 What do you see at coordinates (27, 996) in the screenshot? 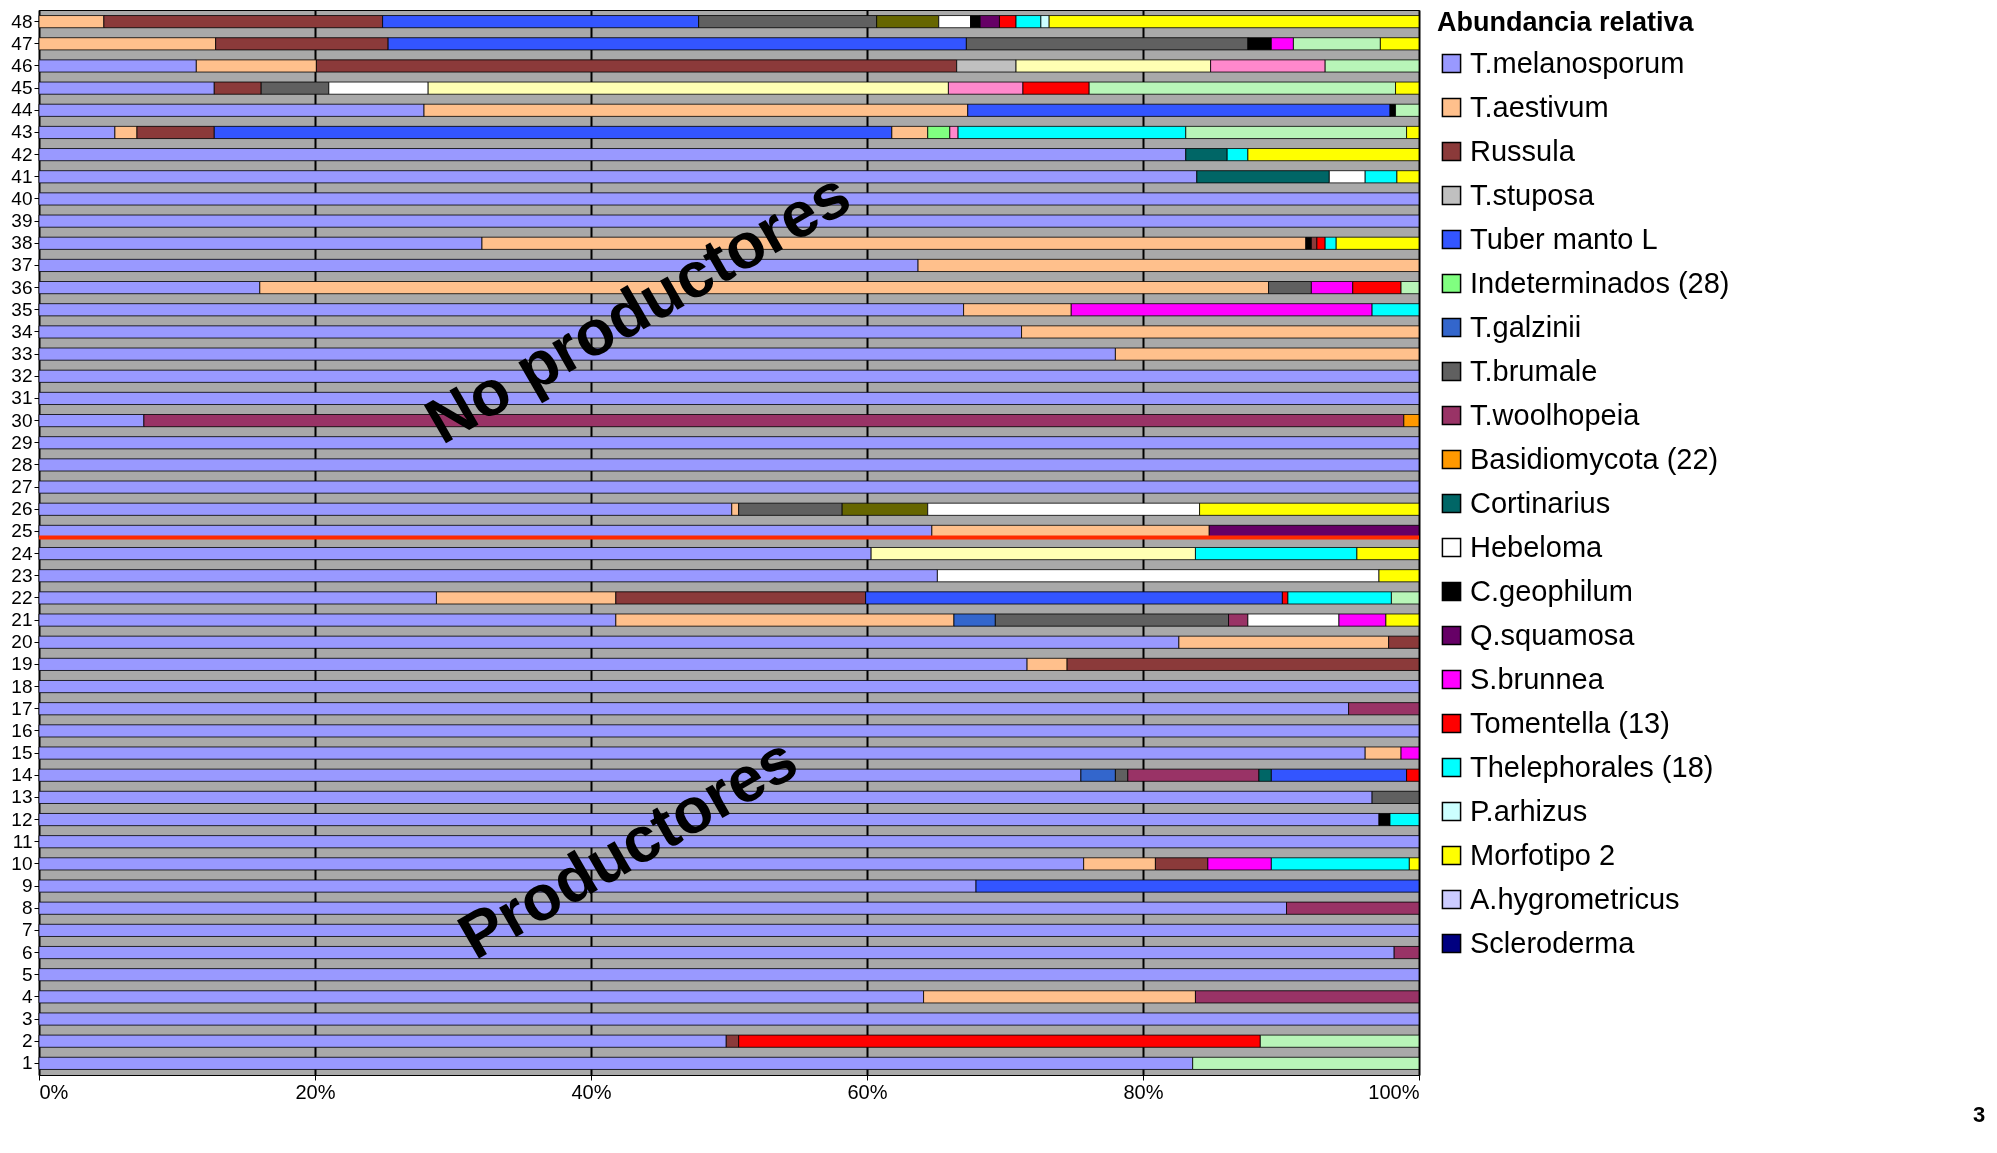
I see `y-tick-label: 4` at bounding box center [27, 996].